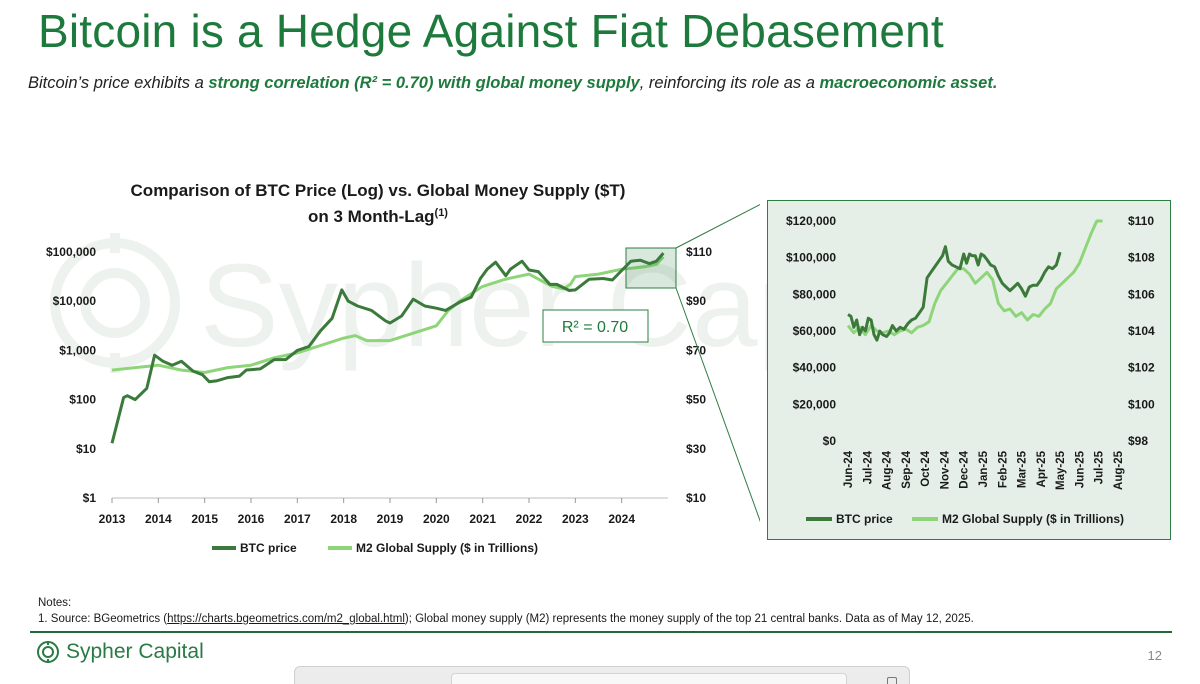 Image resolution: width=1200 pixels, height=684 pixels. What do you see at coordinates (388, 314) in the screenshot?
I see `m2-series-line` at bounding box center [388, 314].